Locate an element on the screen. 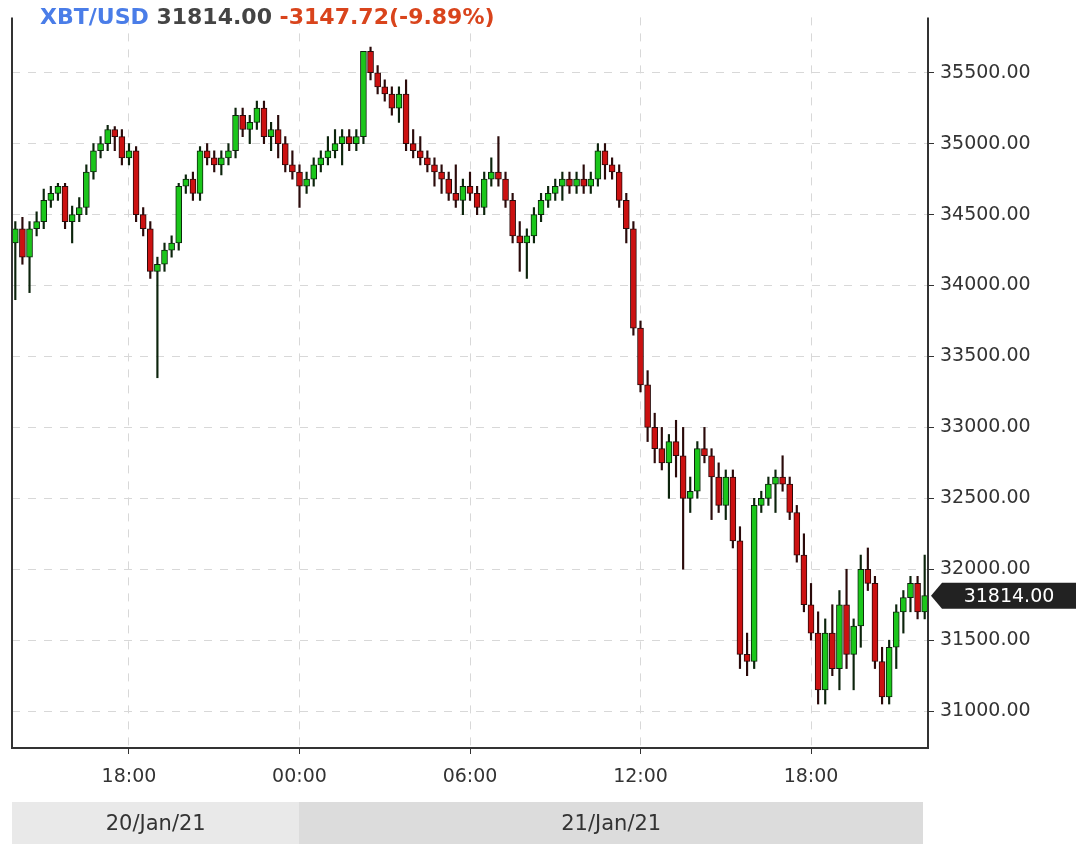 This screenshot has width=1080, height=850. y-tick-label: 33000.00 is located at coordinates (985, 425).